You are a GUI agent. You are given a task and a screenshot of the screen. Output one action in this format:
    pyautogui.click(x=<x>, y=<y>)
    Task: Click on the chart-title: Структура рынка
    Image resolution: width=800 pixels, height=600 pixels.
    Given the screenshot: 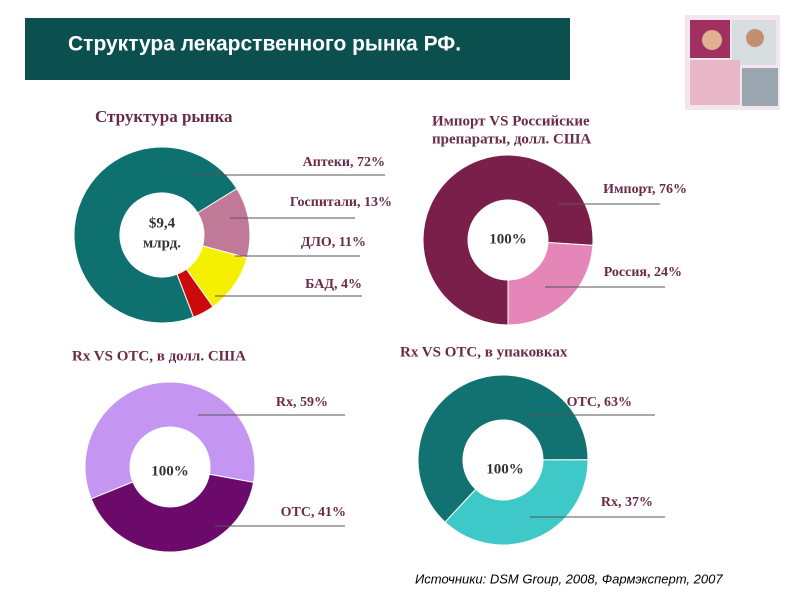 What is the action you would take?
    pyautogui.click(x=164, y=116)
    